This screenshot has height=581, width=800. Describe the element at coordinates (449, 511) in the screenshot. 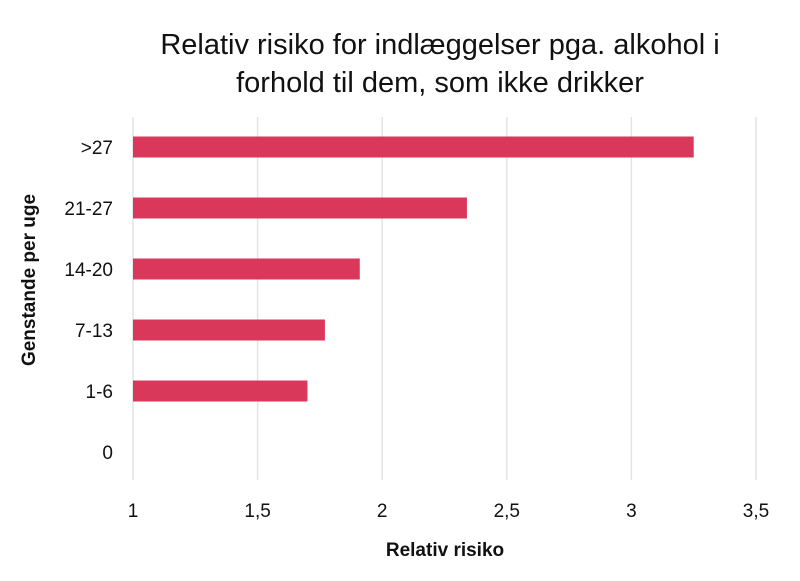

I see `x-tick-labels: 1 1,5 2 2,5 3 3,5` at that location.